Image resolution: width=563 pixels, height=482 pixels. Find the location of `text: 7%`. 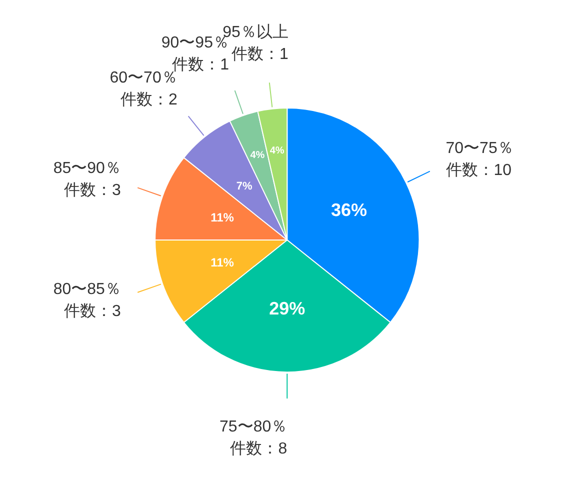

text: 7% is located at coordinates (244, 186).